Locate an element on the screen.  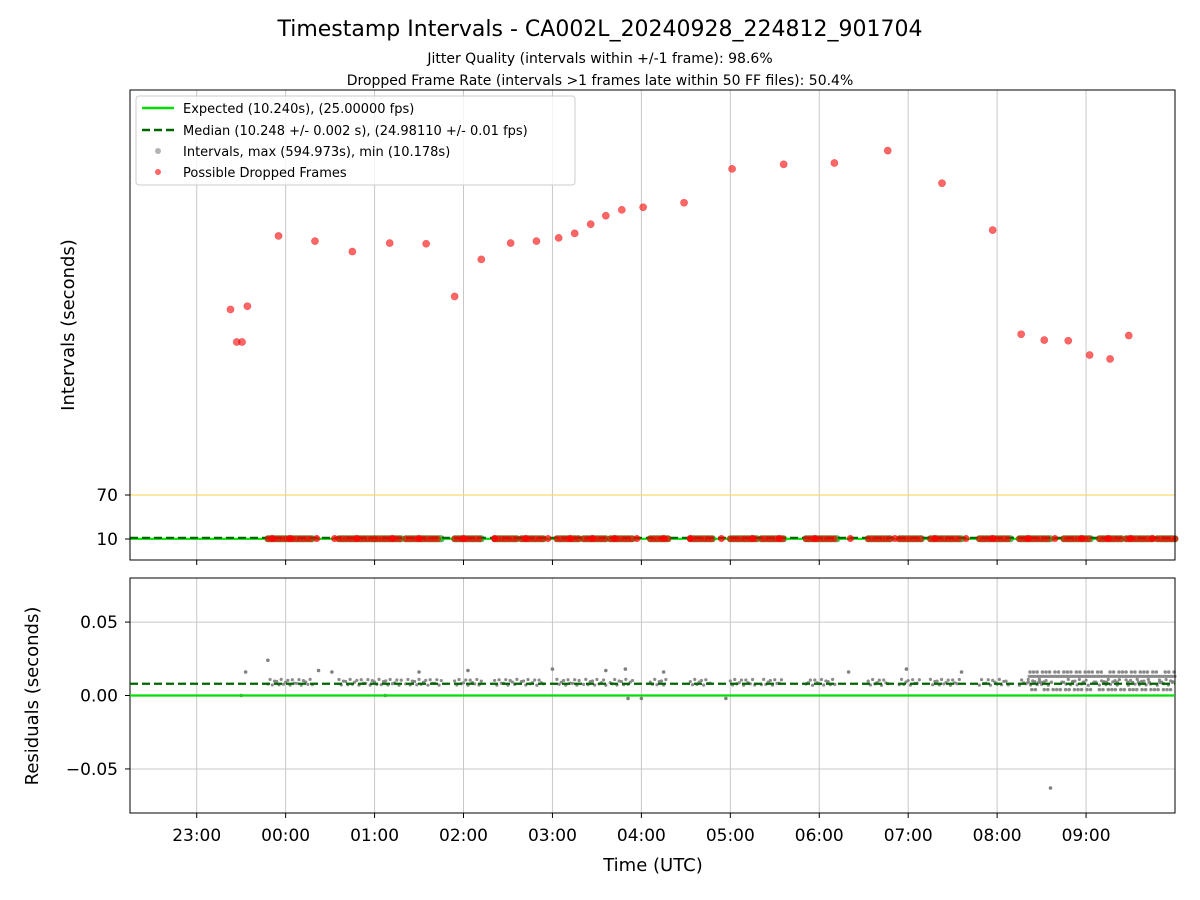
residuals-x-axis-label: Time (UTC) is located at coordinates (652, 865).